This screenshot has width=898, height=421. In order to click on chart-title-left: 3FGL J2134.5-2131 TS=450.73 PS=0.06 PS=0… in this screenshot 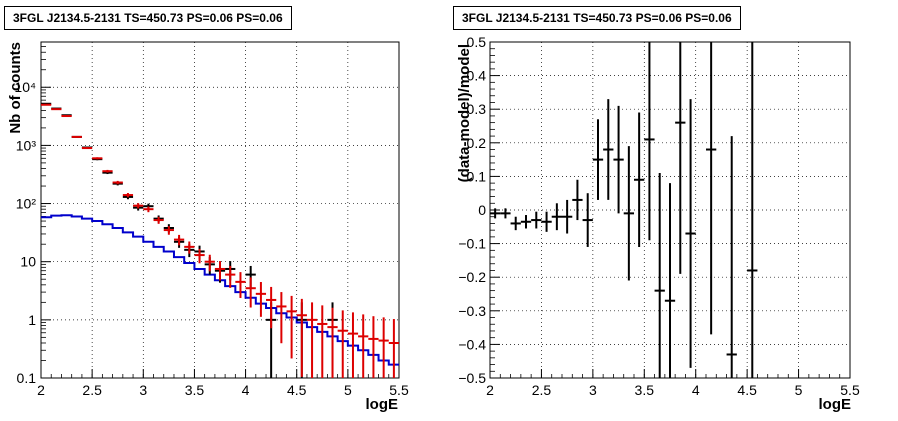, I will do `click(148, 18)`.